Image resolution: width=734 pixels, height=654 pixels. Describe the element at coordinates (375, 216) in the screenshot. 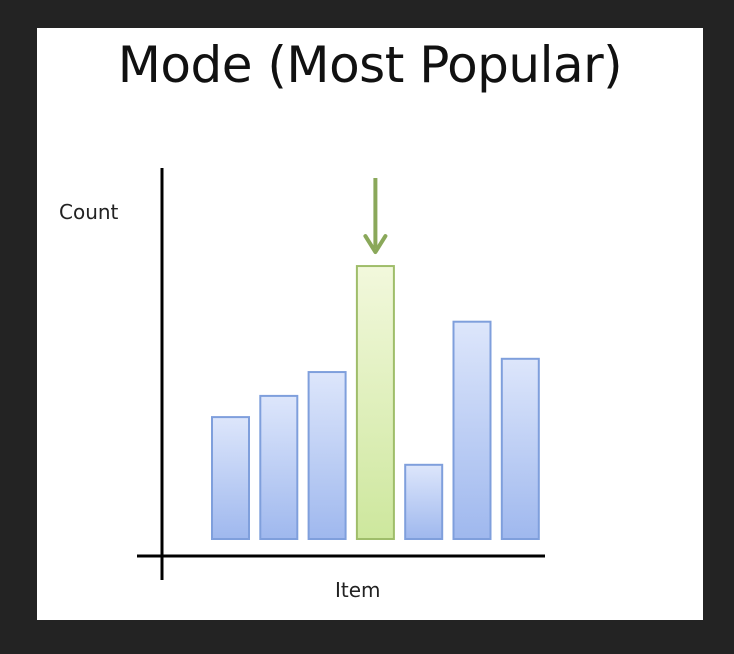

I see `mode-arrow-icon` at that location.